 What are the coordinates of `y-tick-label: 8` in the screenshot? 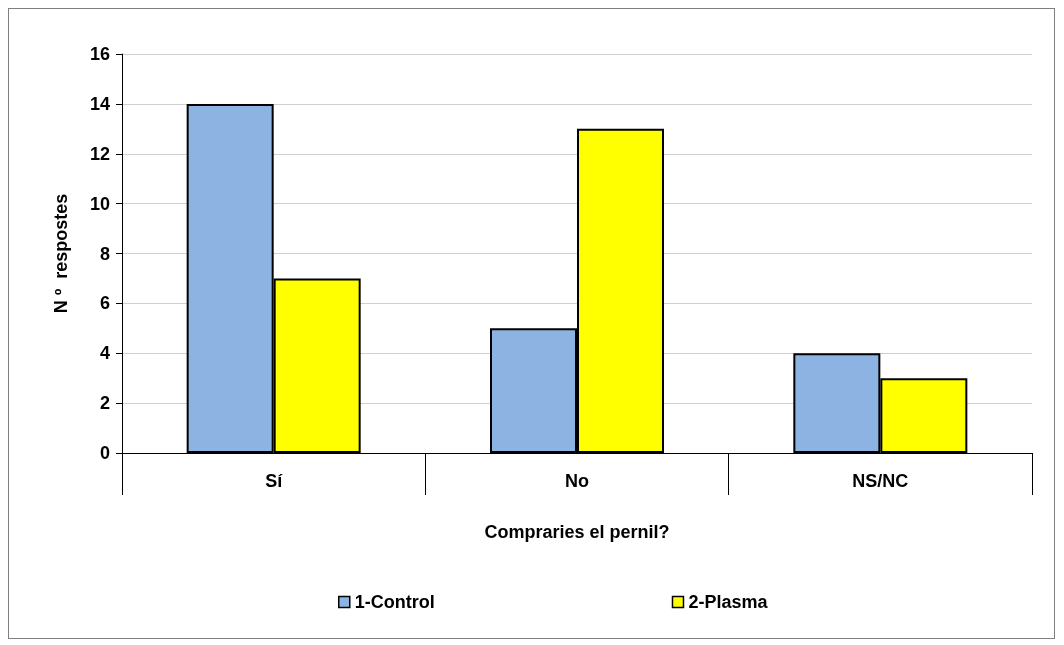 It's located at (104, 253).